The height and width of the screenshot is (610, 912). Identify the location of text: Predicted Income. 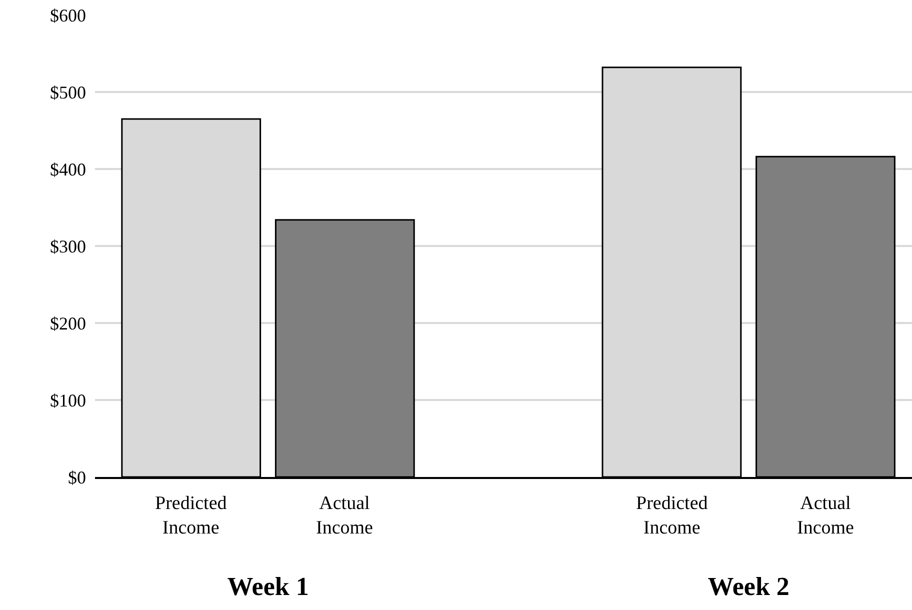
(672, 516).